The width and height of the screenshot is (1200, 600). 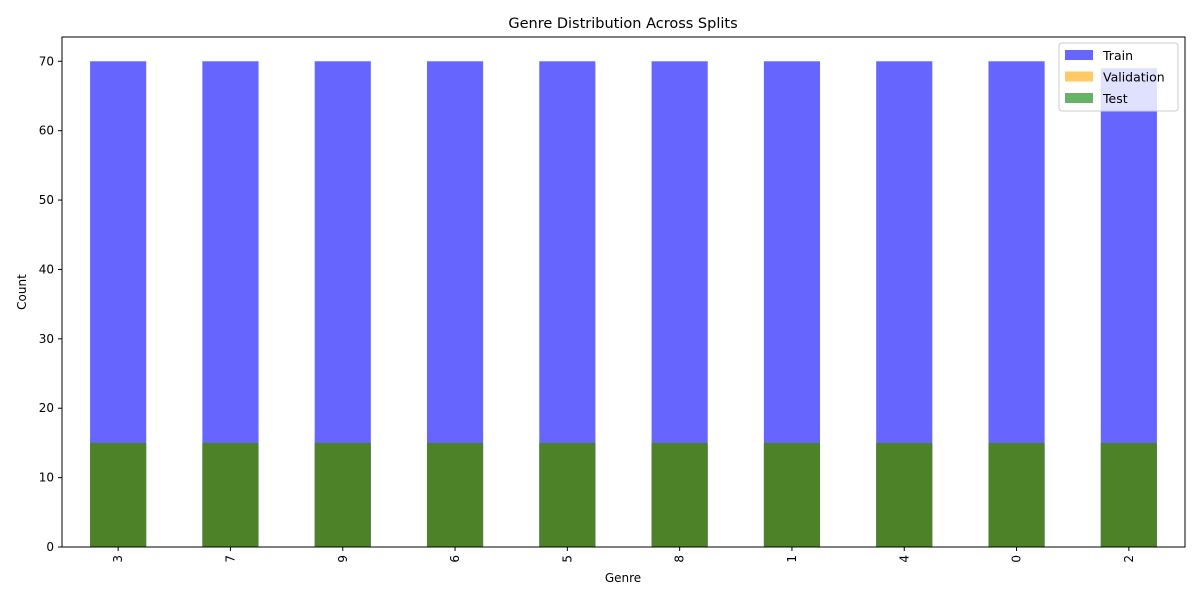 What do you see at coordinates (680, 559) in the screenshot?
I see `x-tick-label: 8` at bounding box center [680, 559].